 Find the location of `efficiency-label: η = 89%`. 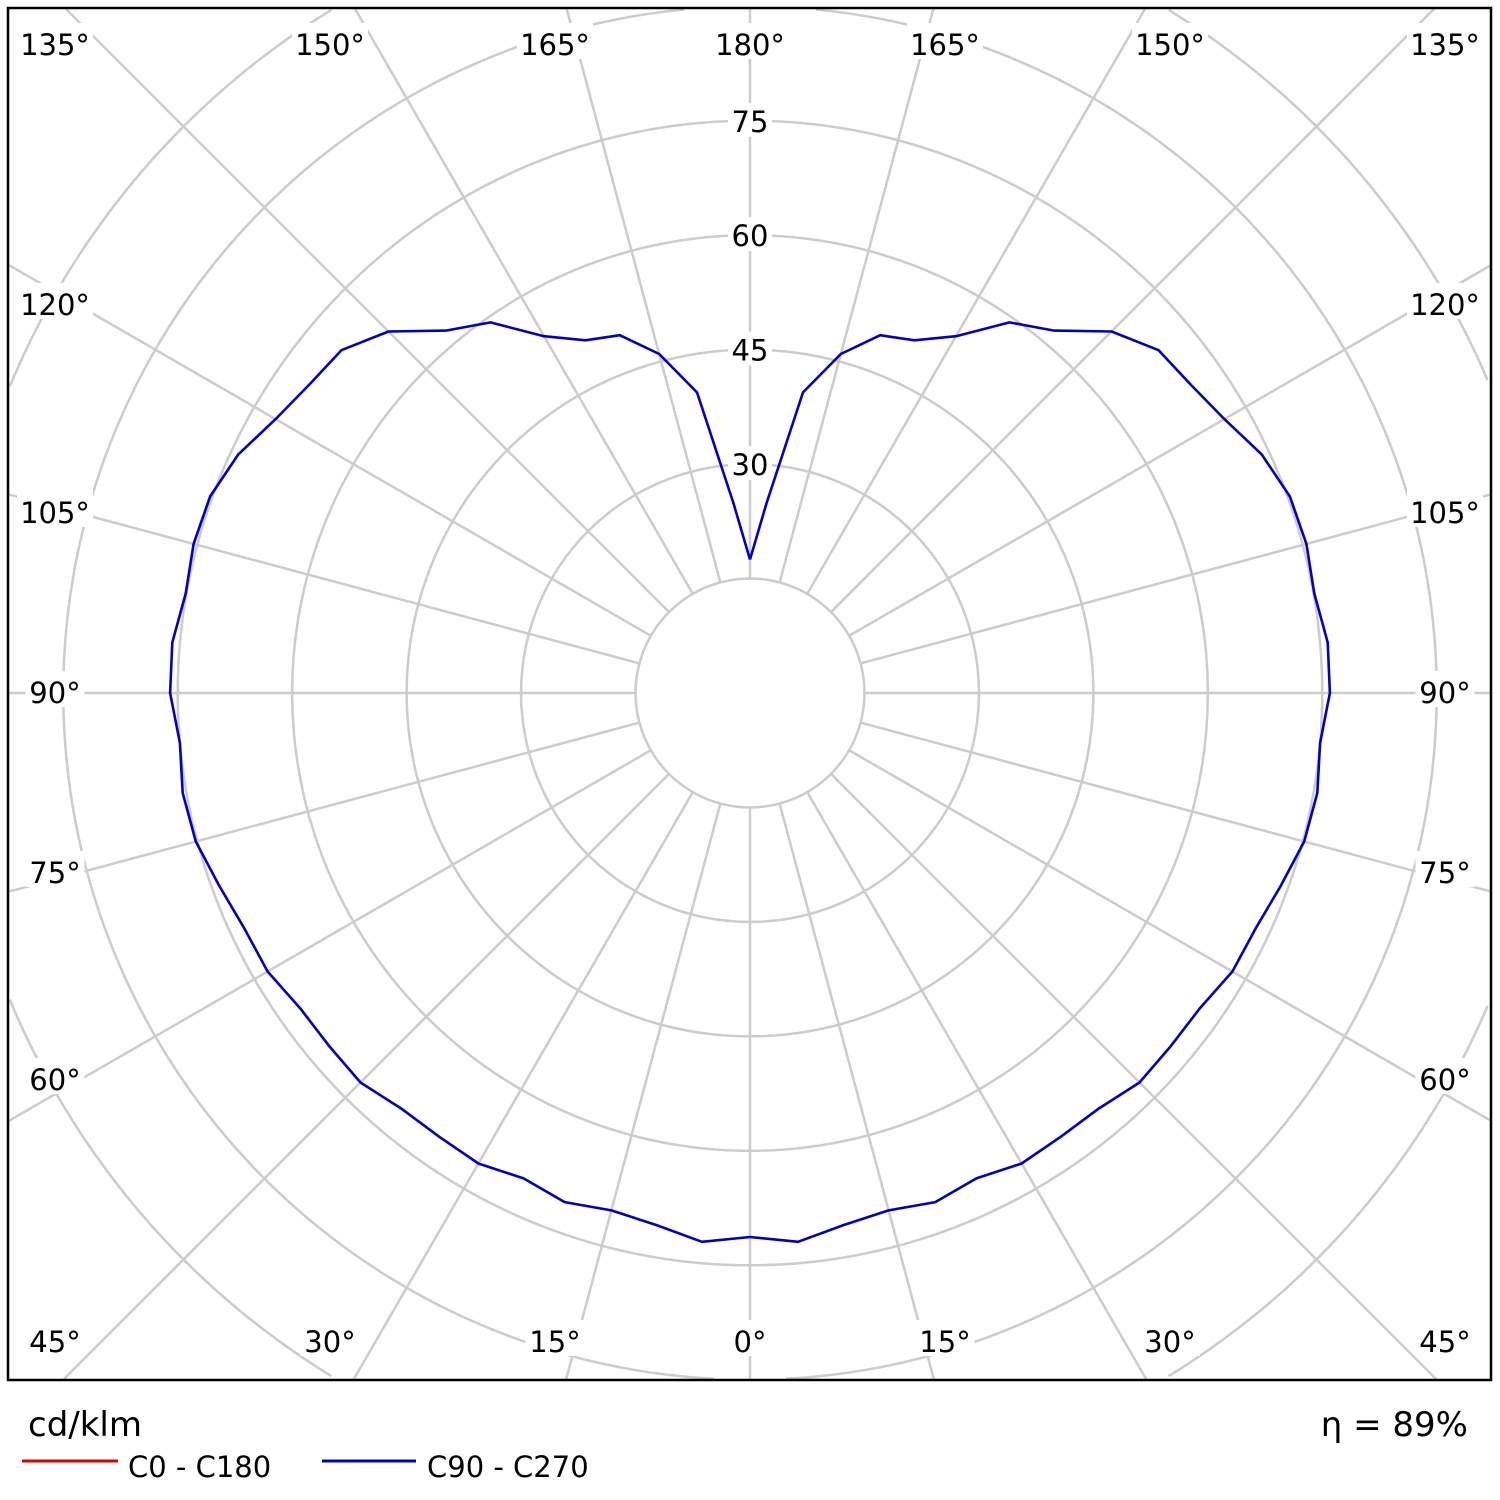

efficiency-label: η = 89% is located at coordinates (1394, 1425).